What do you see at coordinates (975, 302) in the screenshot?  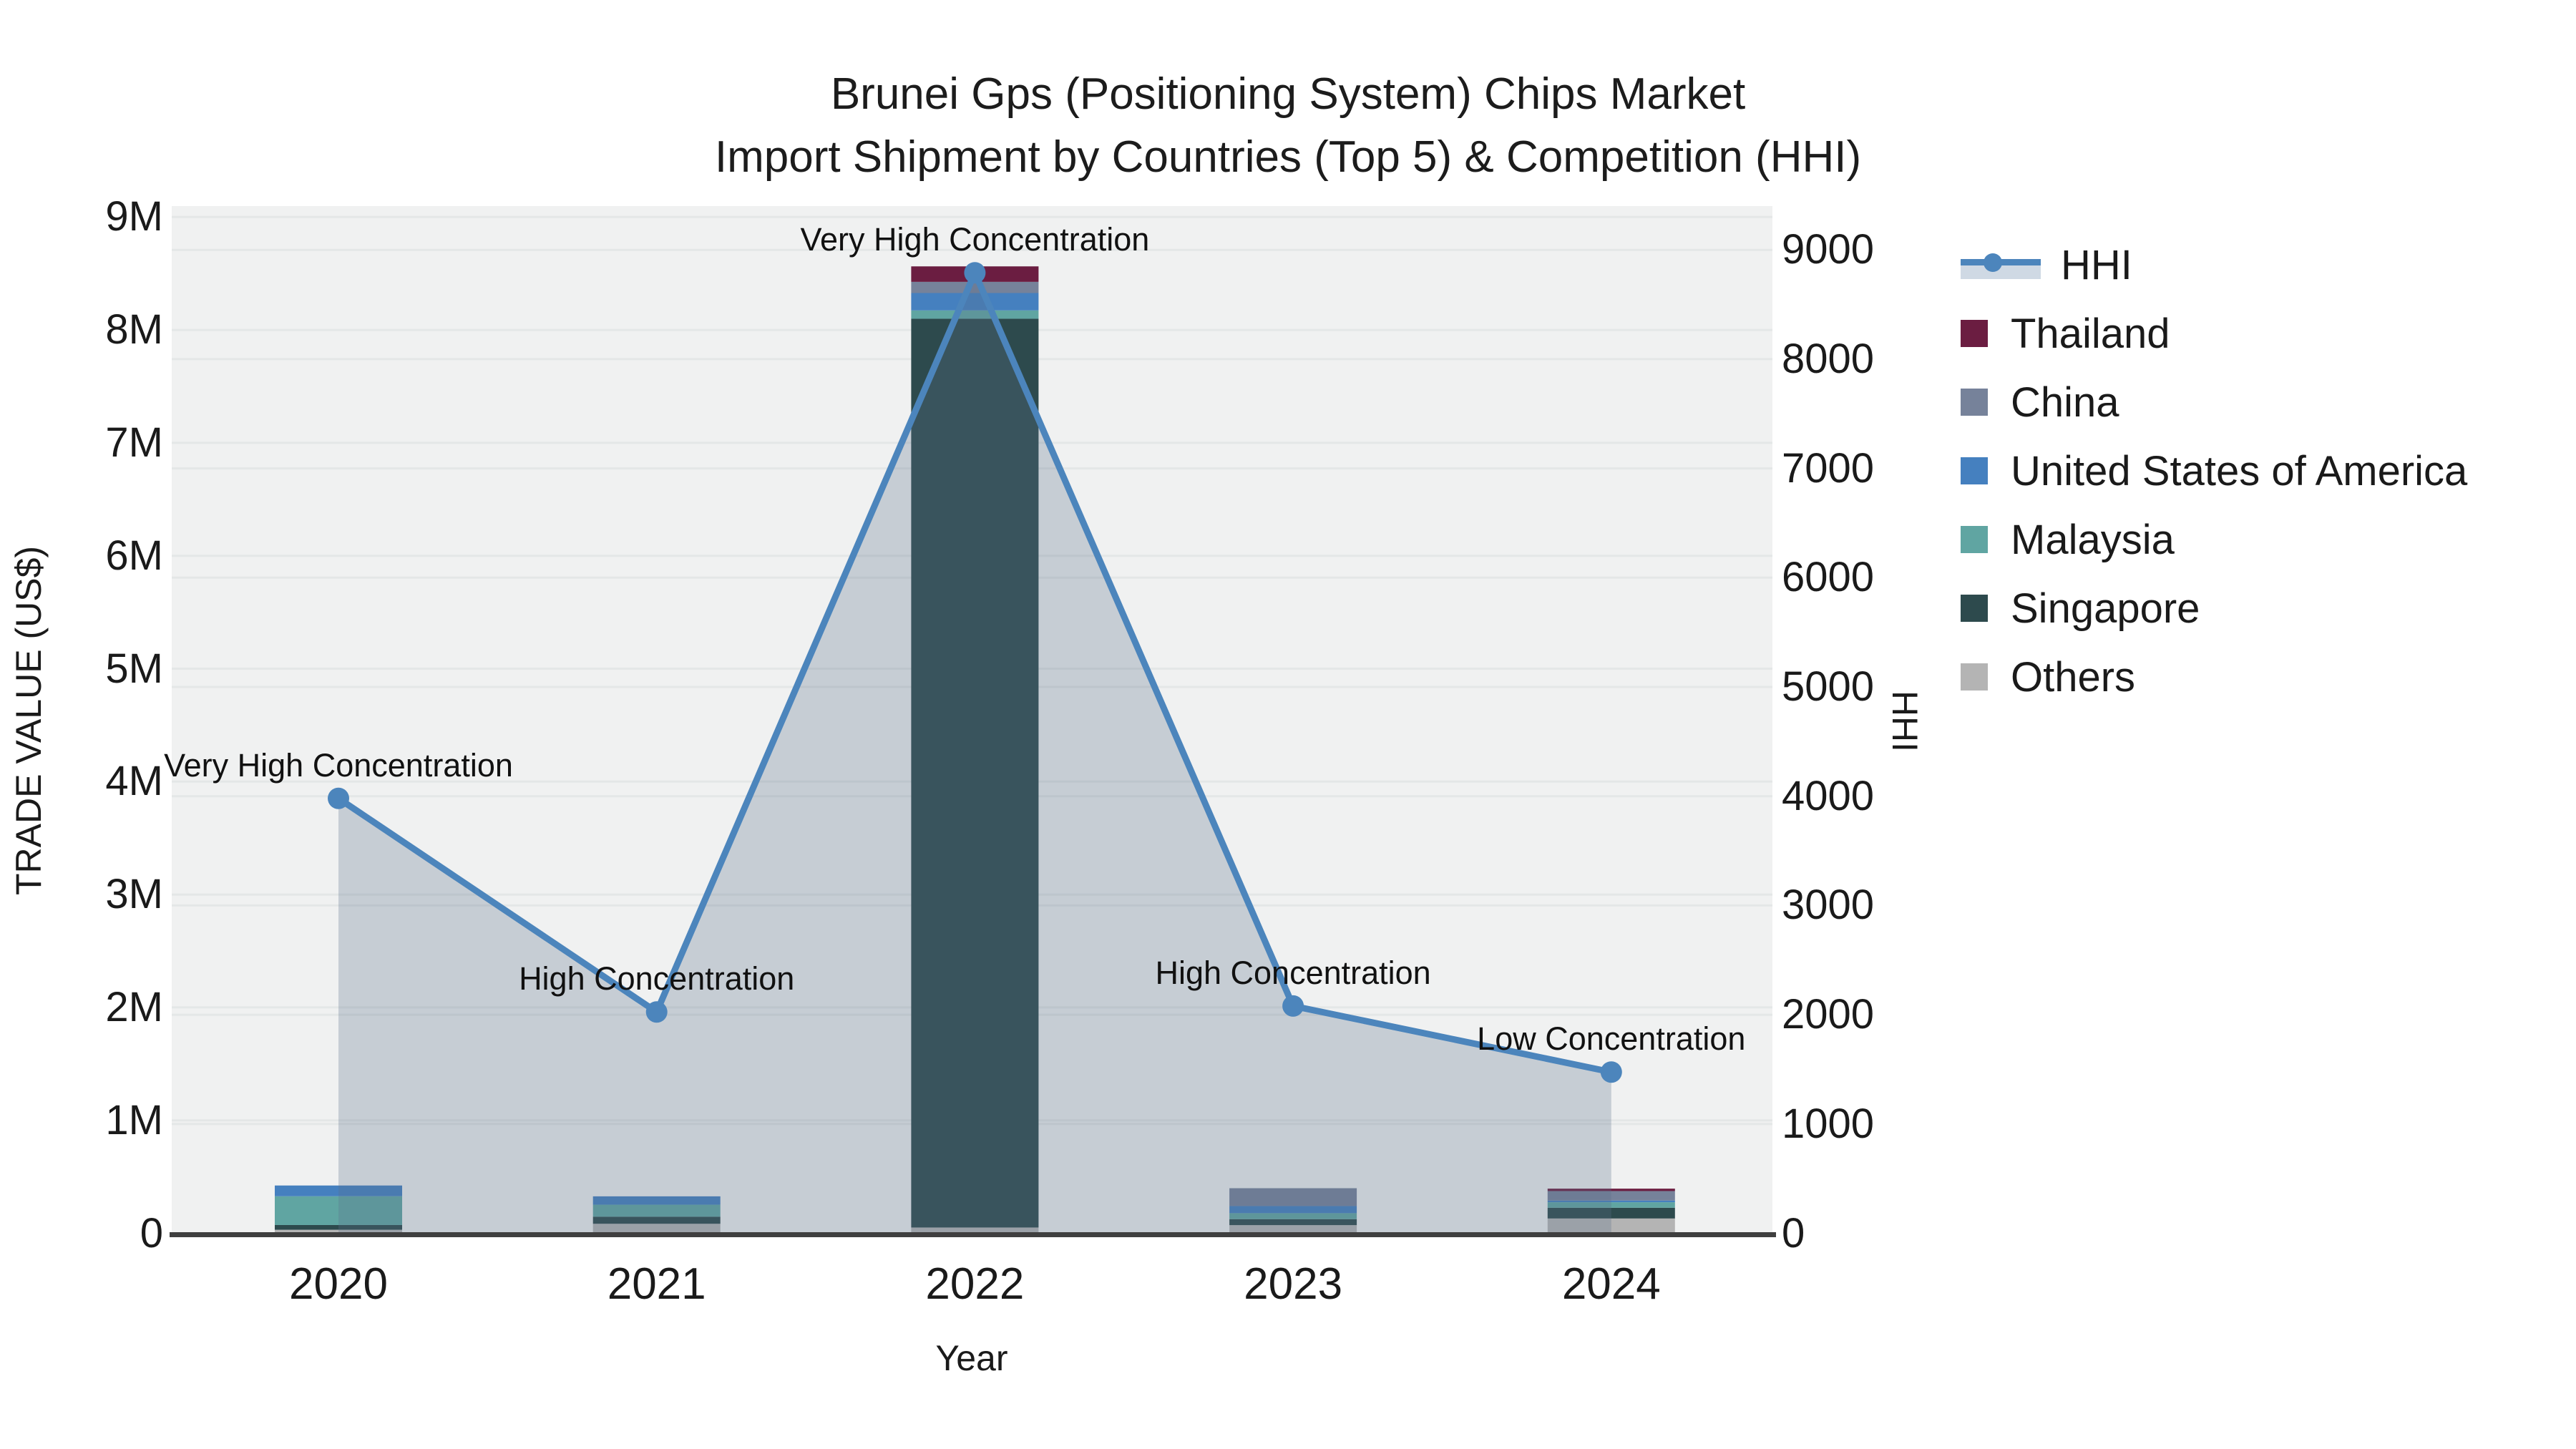 I see `bar-segment-united-states-of-america-2022` at bounding box center [975, 302].